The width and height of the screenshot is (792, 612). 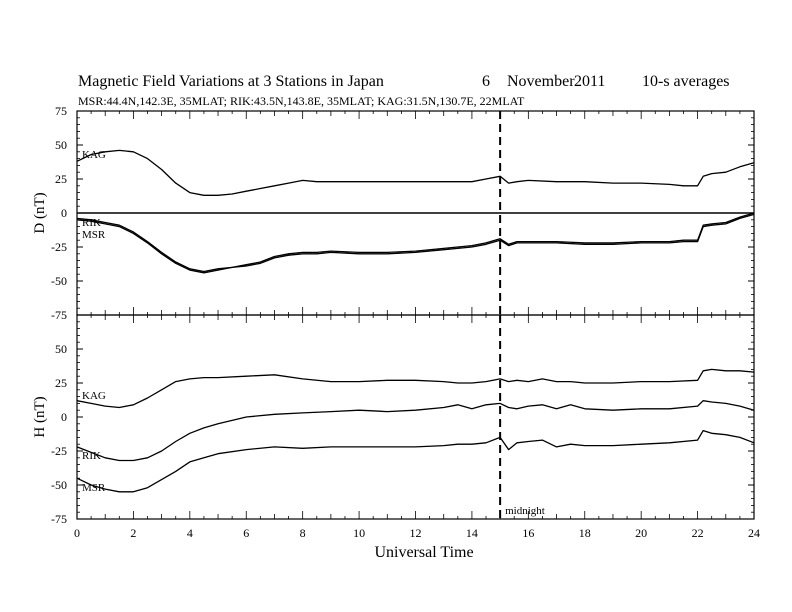 What do you see at coordinates (486, 81) in the screenshot?
I see `title-date-day: 6` at bounding box center [486, 81].